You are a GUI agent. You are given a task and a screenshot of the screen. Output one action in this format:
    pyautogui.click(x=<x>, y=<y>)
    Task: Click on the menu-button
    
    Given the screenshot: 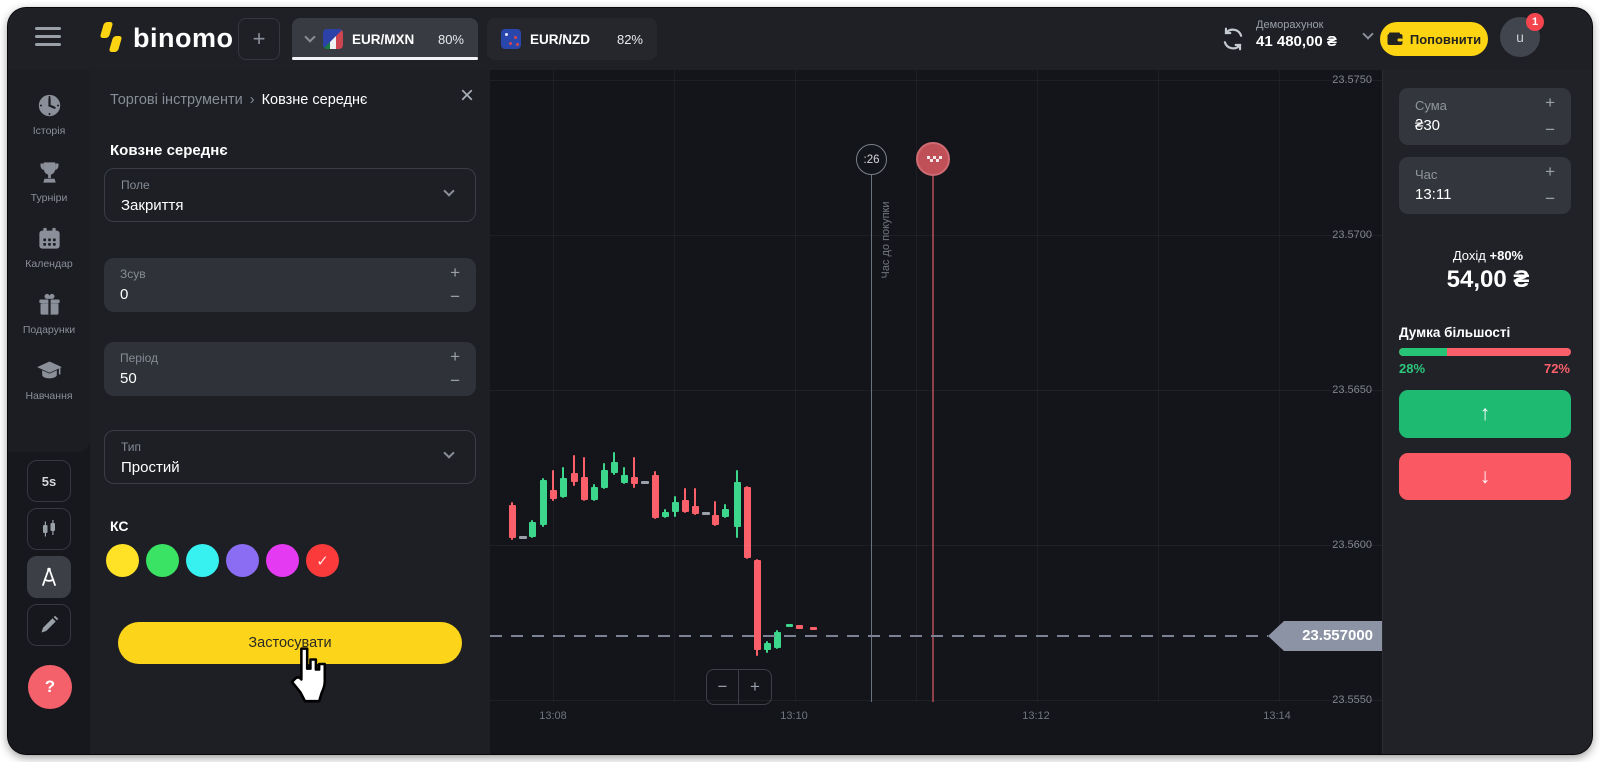 What is the action you would take?
    pyautogui.click(x=48, y=38)
    